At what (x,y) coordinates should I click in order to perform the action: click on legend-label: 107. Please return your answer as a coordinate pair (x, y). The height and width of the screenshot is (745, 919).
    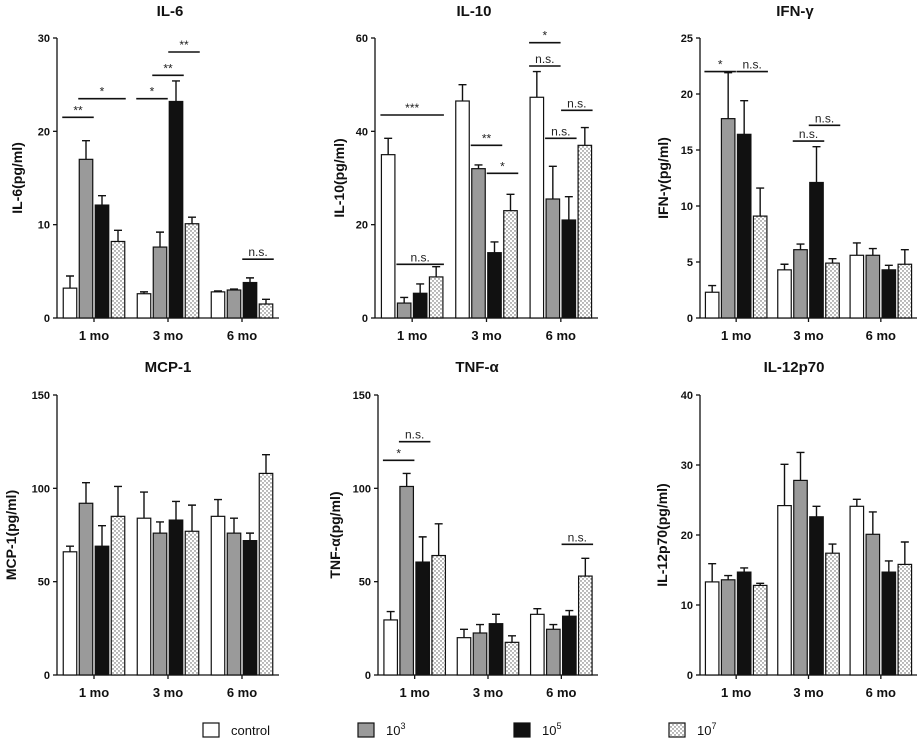
    Looking at the image, I should click on (706, 729).